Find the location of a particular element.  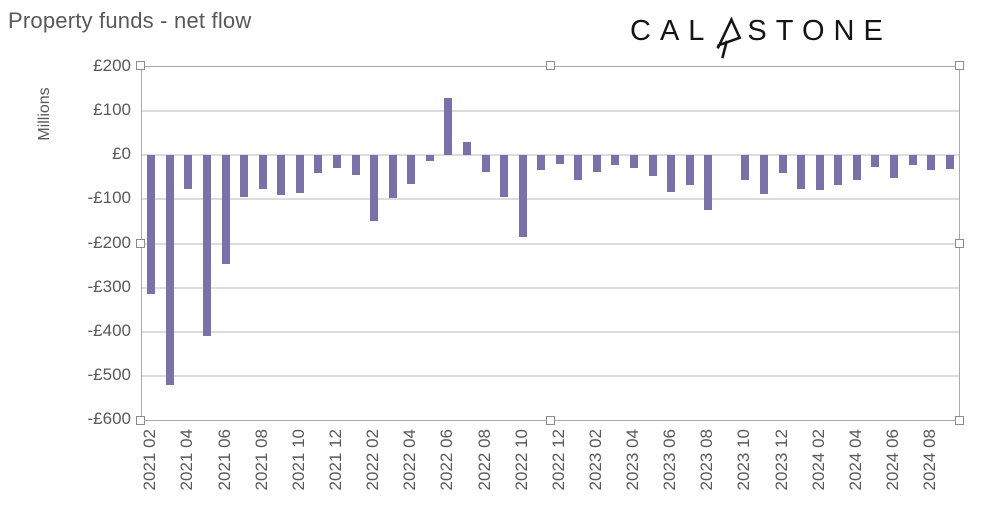

x-tick-label: 2024 04 is located at coordinates (855, 460).